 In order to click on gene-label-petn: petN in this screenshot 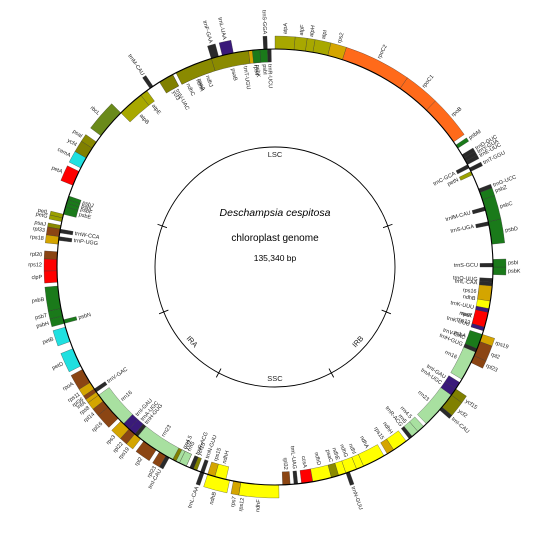, I will do `click(453, 182)`.